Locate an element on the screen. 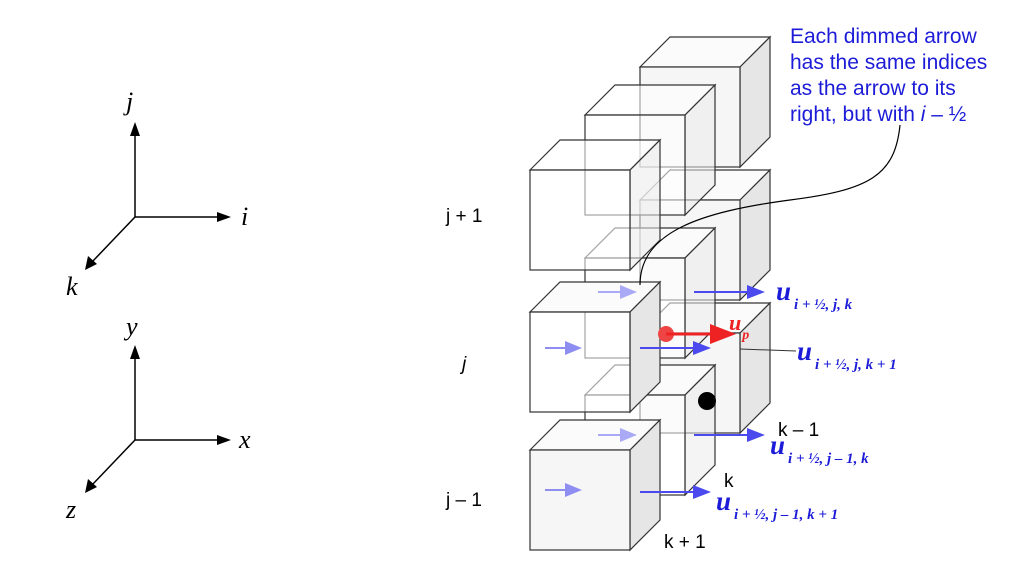 The height and width of the screenshot is (576, 1024). annotation-leader-curve is located at coordinates (770, 205).